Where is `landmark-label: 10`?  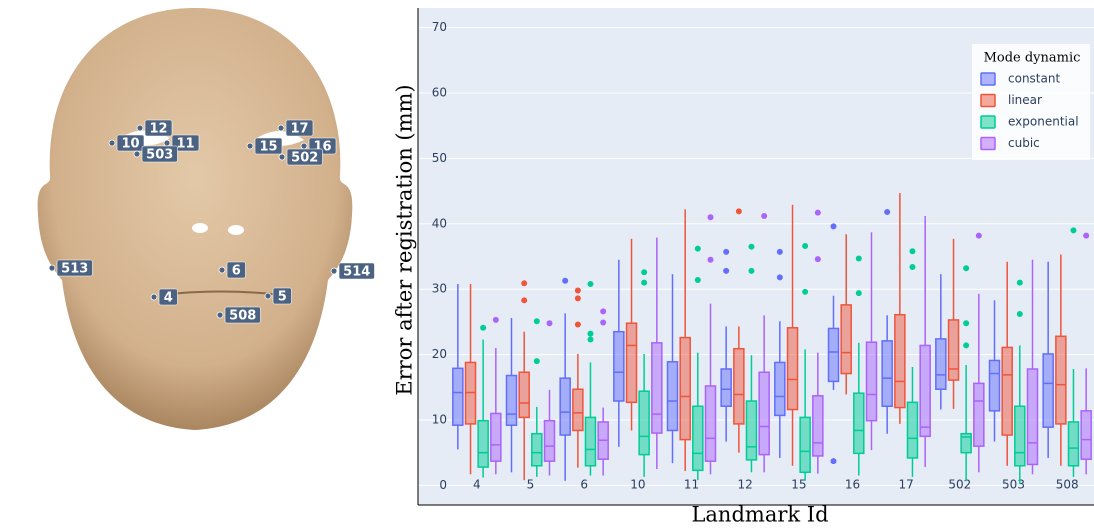 landmark-label: 10 is located at coordinates (130, 144).